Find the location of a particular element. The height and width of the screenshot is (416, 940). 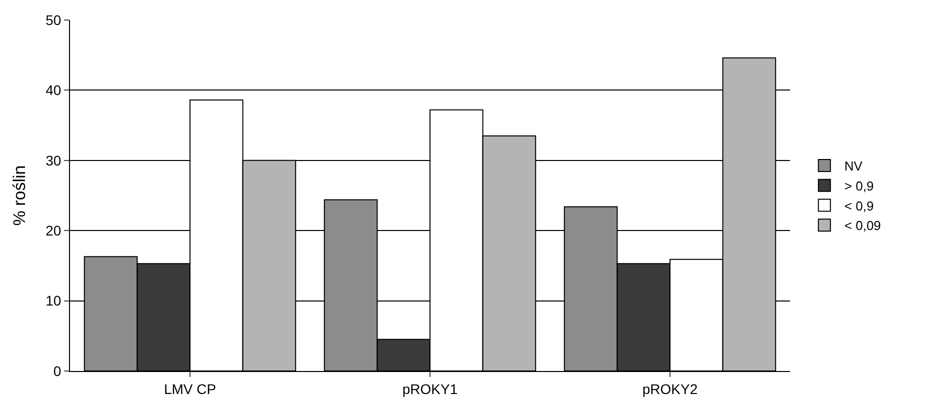

x-tick-label: pROKY1 is located at coordinates (430, 388).